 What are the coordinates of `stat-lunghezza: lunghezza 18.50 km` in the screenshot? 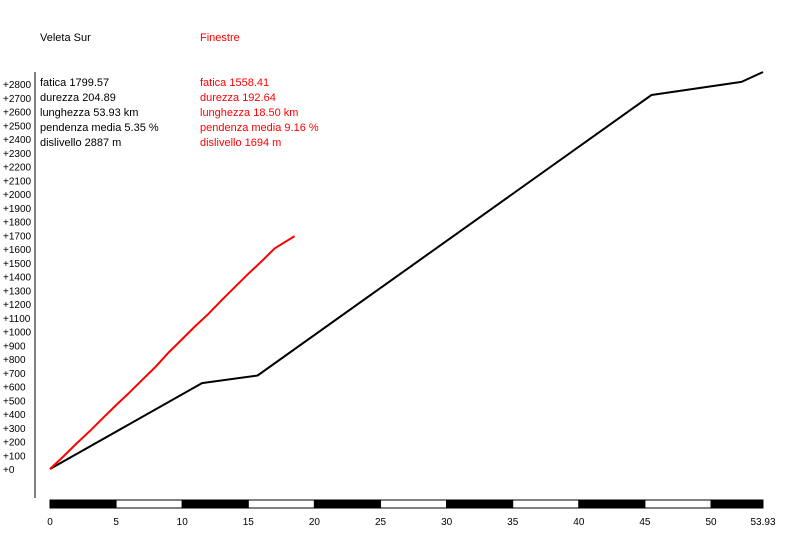 It's located at (249, 113).